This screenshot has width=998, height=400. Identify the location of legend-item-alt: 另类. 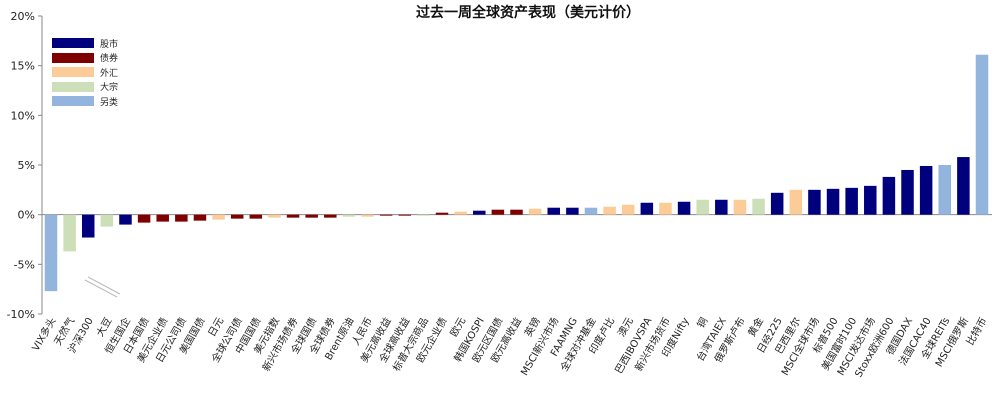
(85, 101).